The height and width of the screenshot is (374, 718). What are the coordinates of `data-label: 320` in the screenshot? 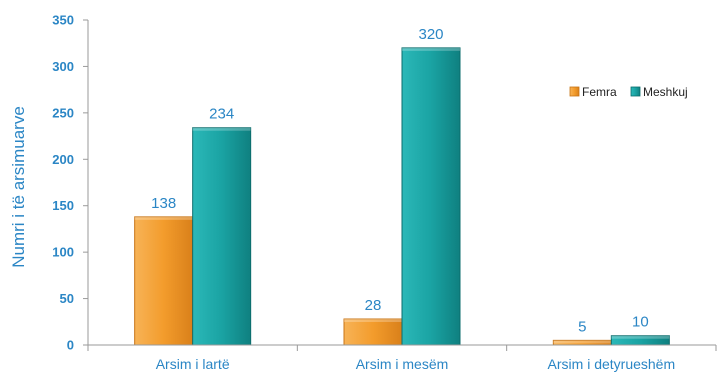 It's located at (430, 34).